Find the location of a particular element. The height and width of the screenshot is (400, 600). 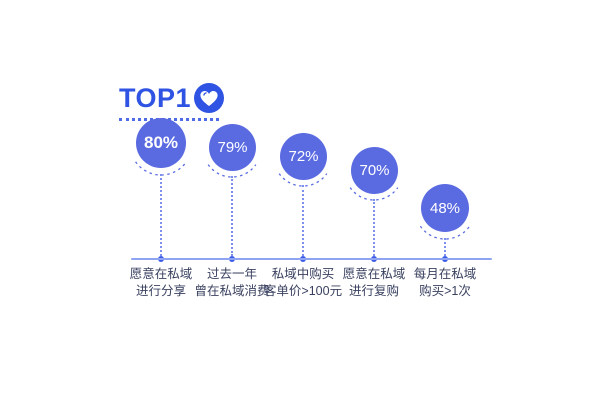

bubble-value-1: 80% is located at coordinates (161, 143).